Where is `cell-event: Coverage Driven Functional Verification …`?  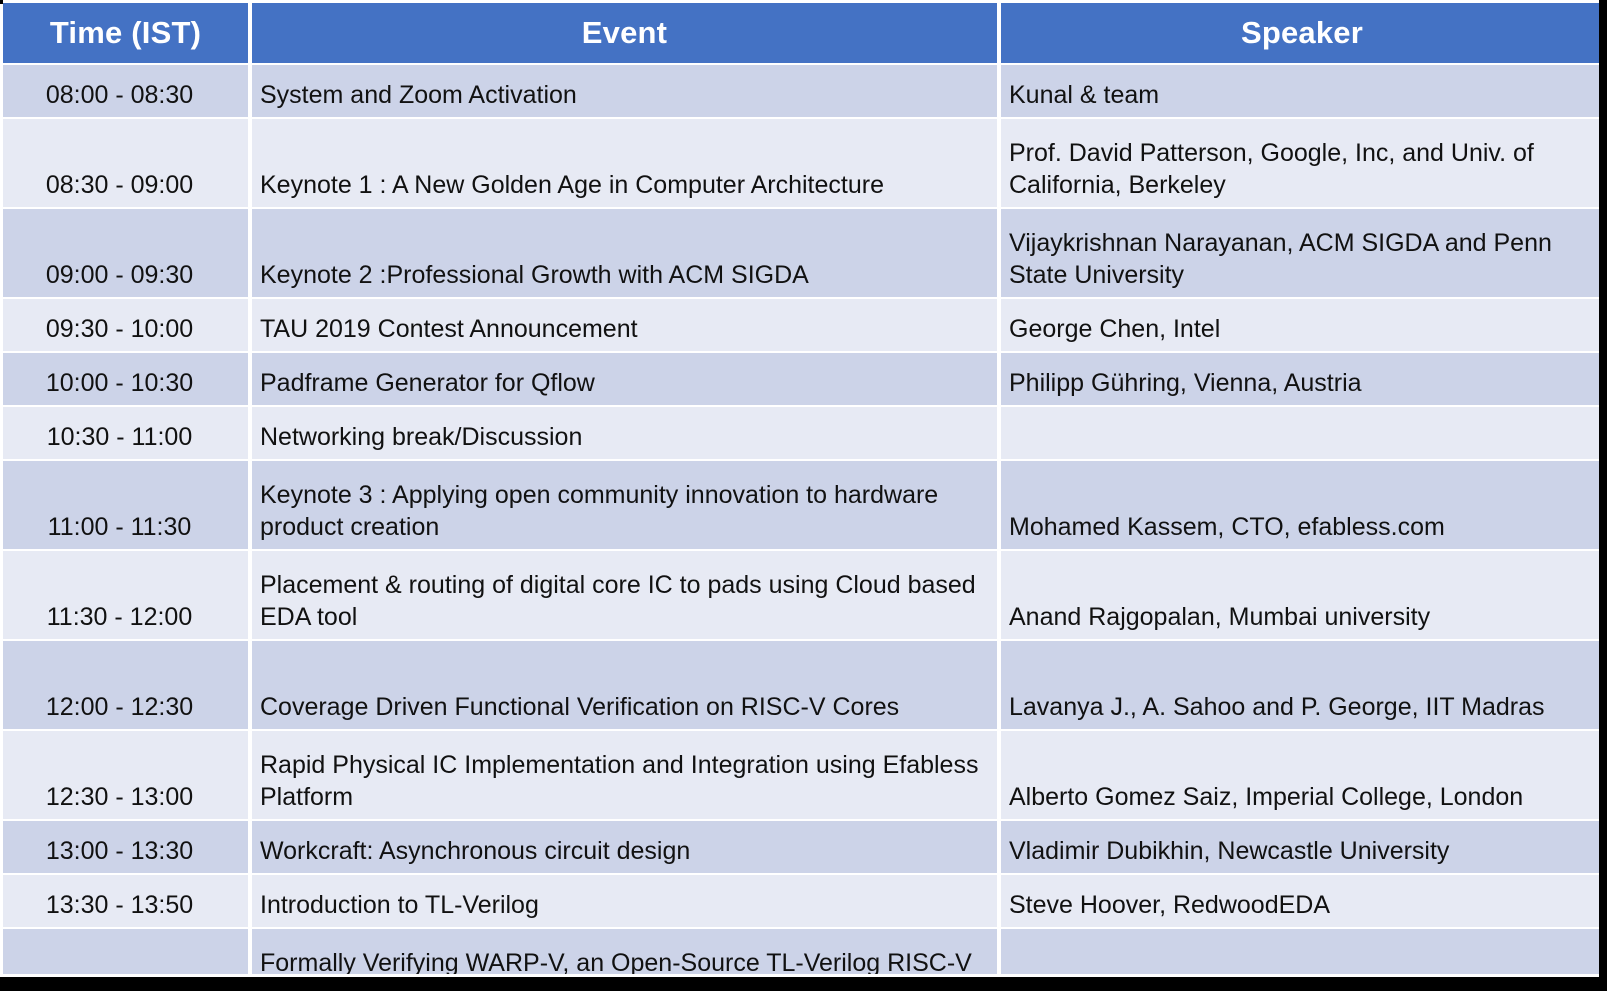
cell-event: Coverage Driven Functional Verification … is located at coordinates (624, 685).